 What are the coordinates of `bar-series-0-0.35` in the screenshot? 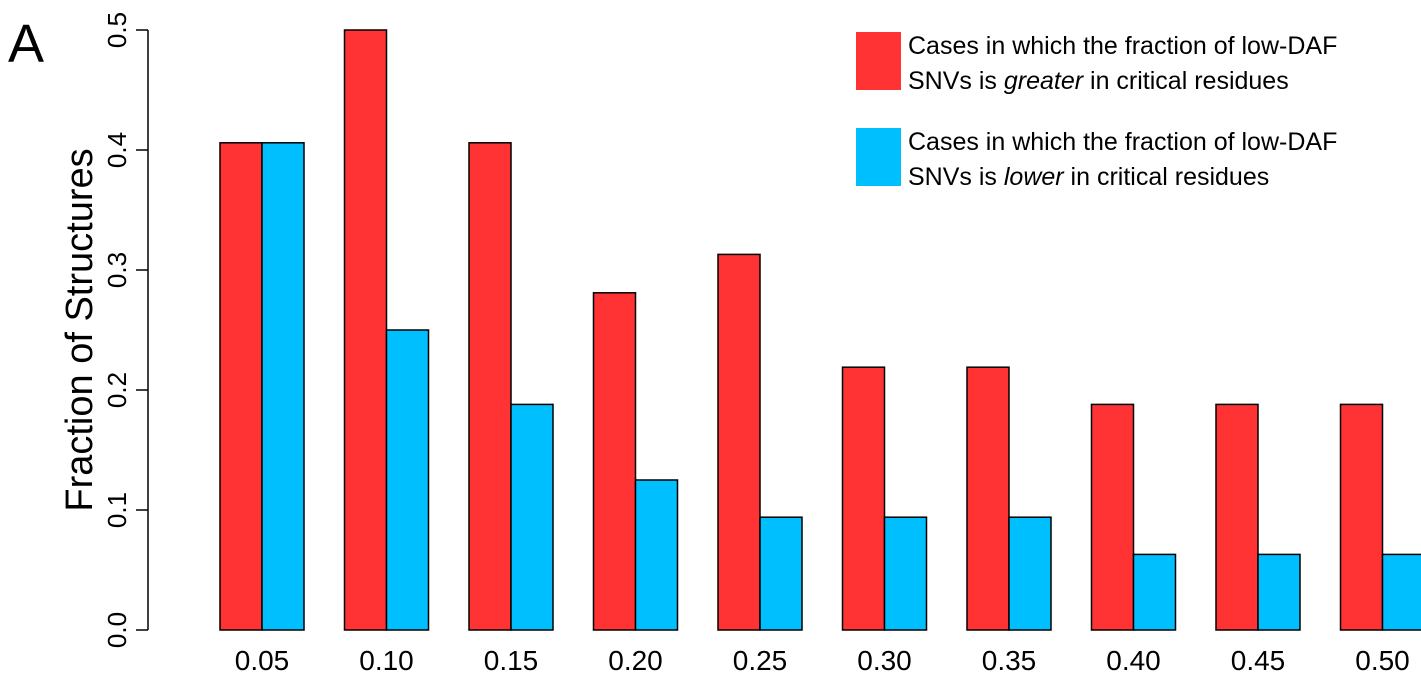 It's located at (988, 498).